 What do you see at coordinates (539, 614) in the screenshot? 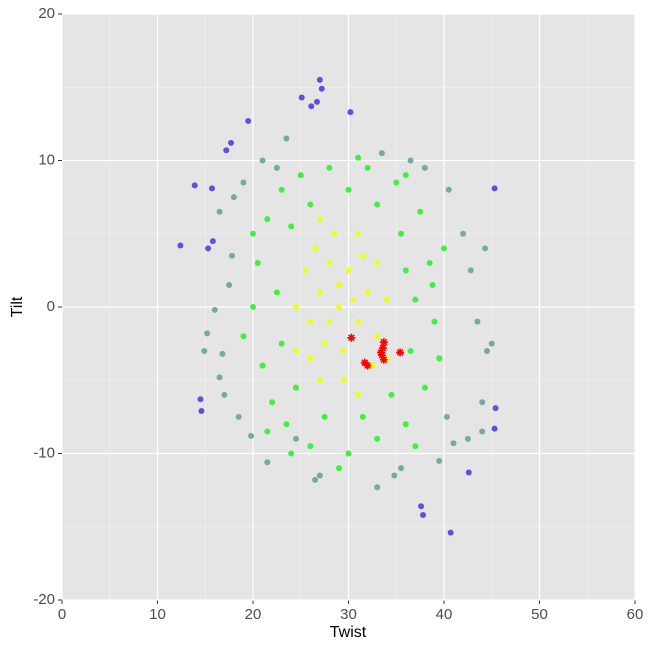
I see `x-tick-label: 50` at bounding box center [539, 614].